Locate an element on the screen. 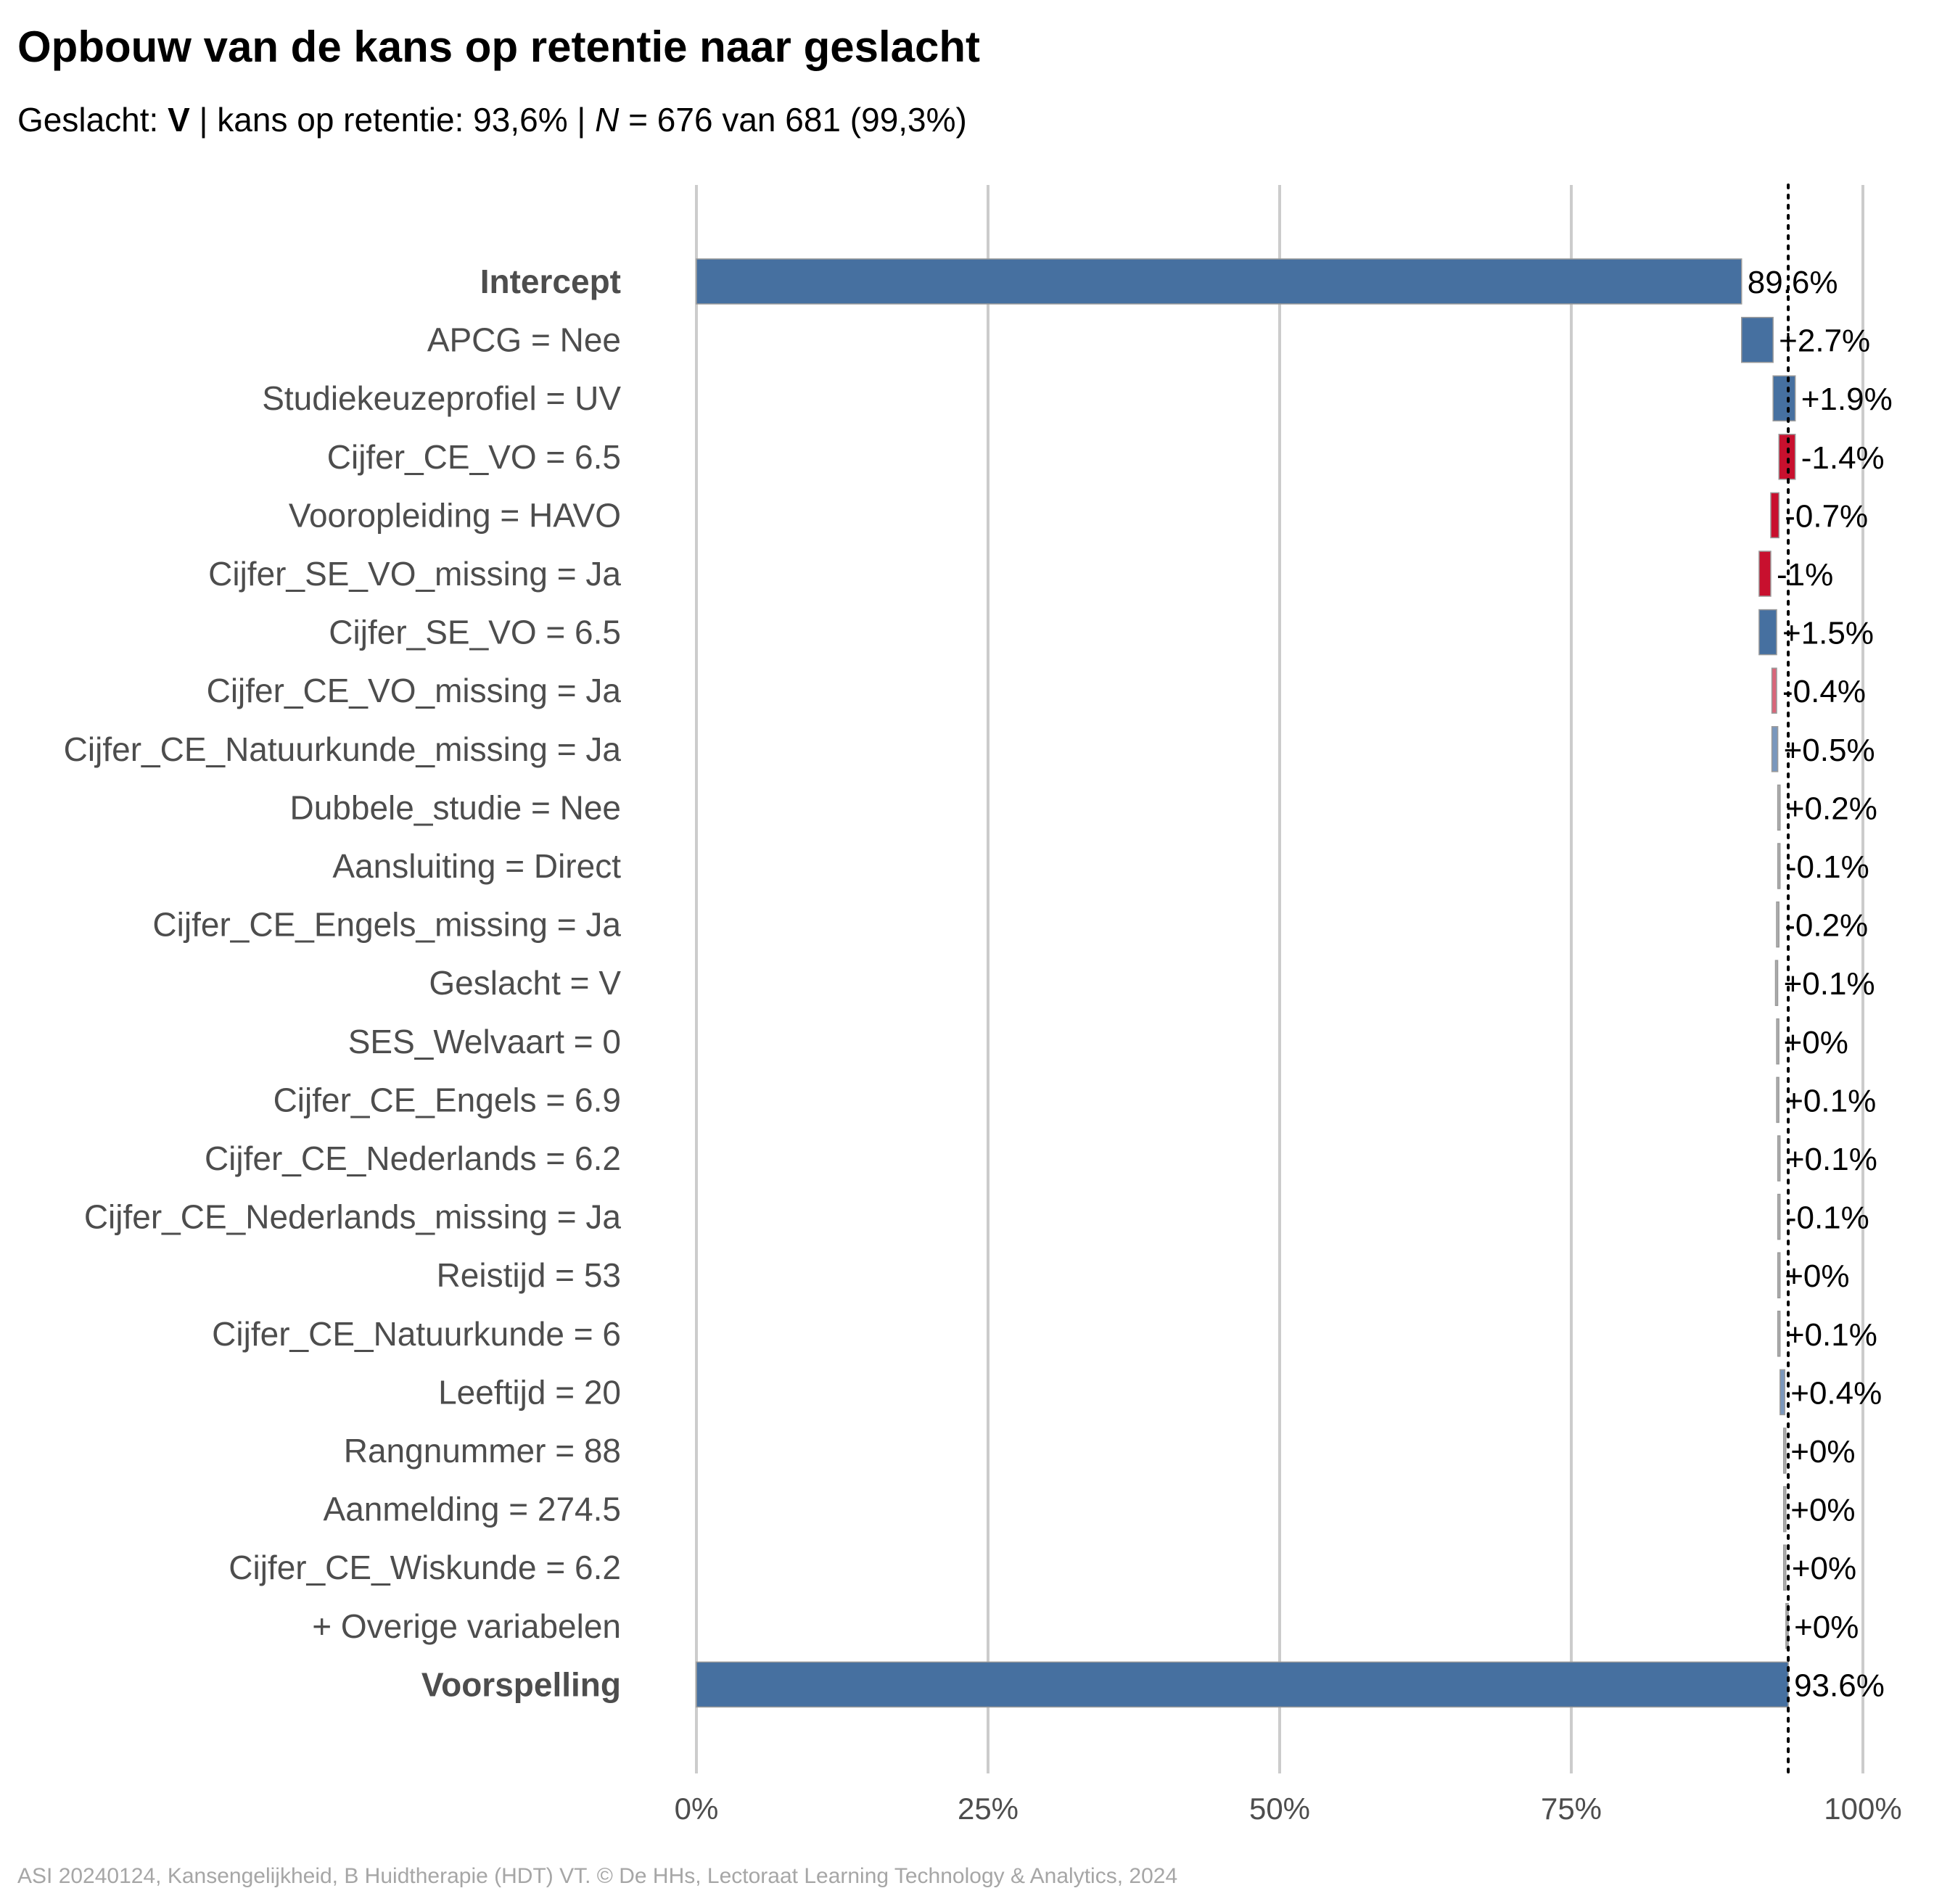  row-label: Vooropleiding = HAVO is located at coordinates (455, 515).